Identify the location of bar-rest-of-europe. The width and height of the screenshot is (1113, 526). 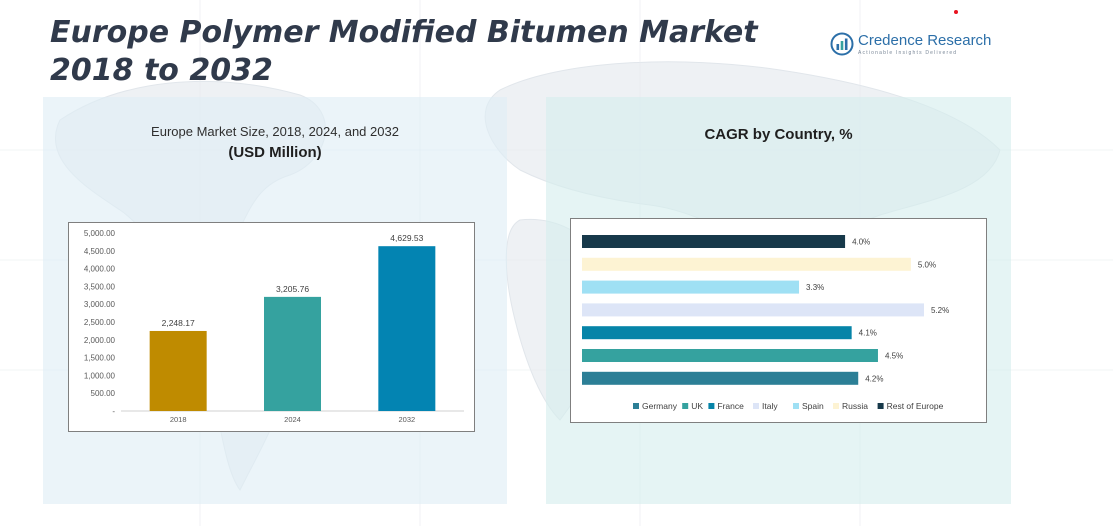
(714, 241).